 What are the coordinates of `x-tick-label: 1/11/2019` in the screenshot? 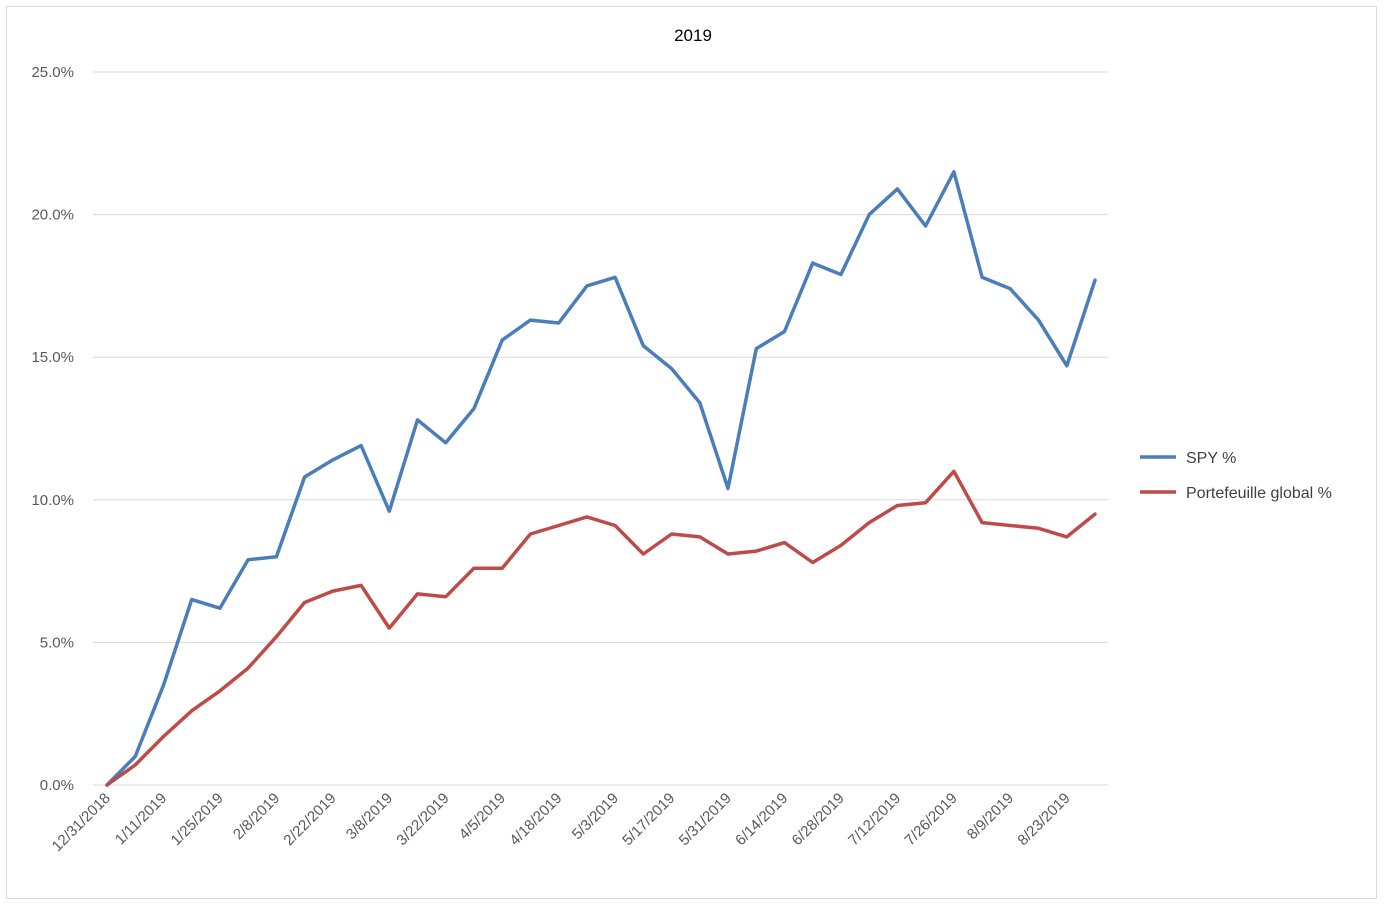 It's located at (141, 819).